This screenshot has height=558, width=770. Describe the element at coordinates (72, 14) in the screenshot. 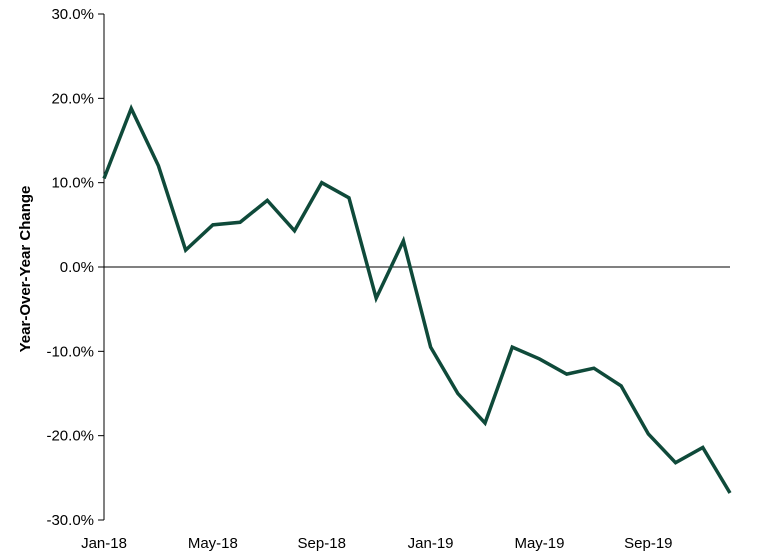

I see `y-tick-label: 30.0%` at that location.